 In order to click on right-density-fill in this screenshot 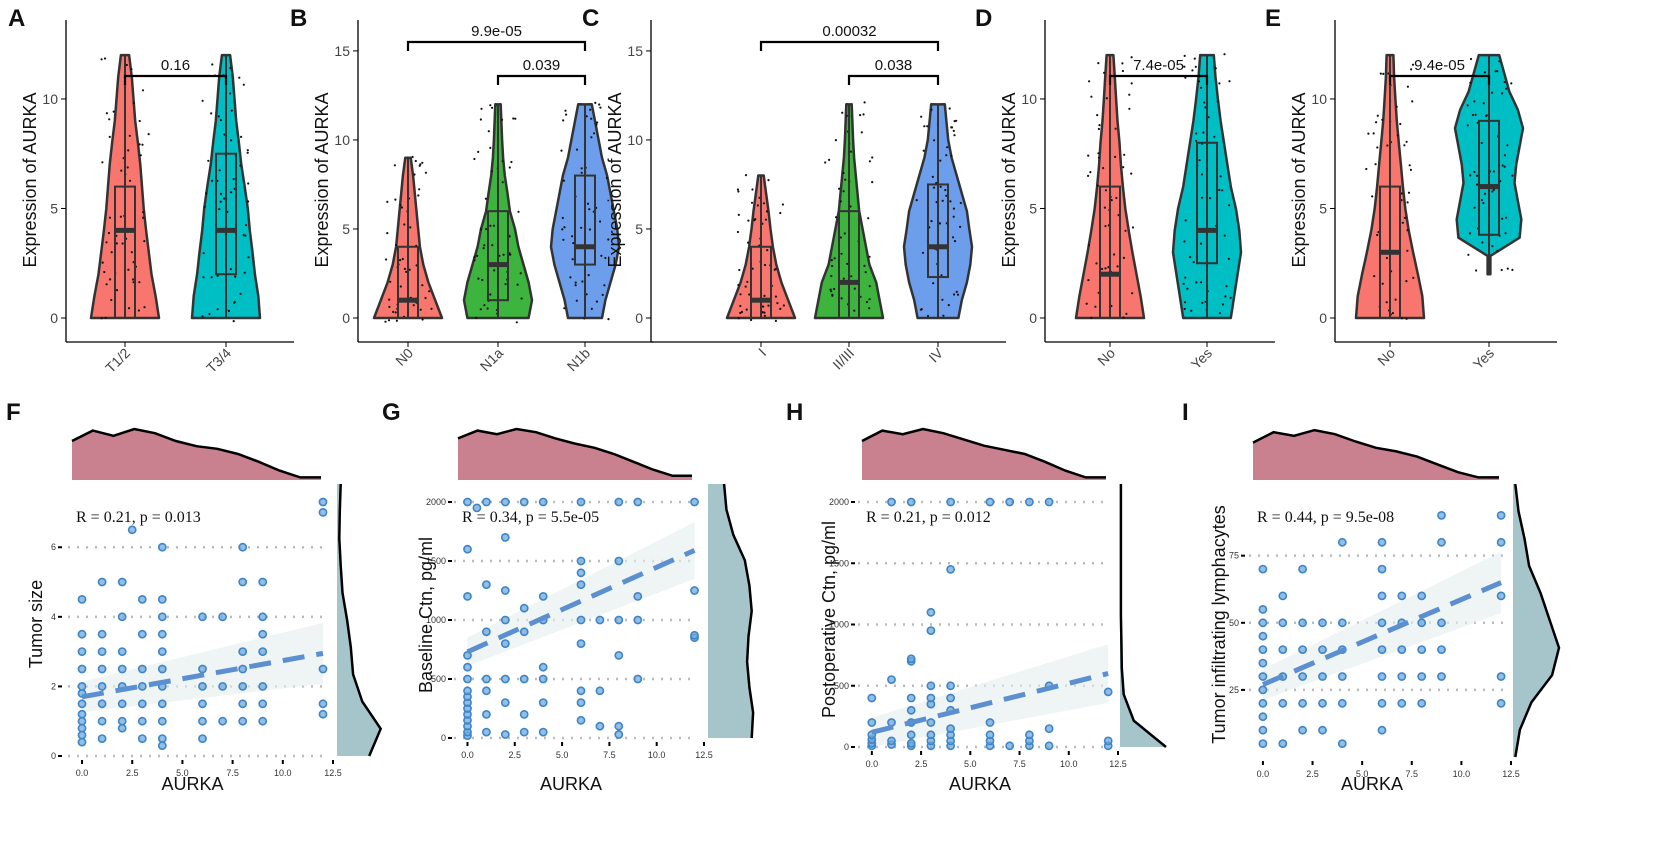, I will do `click(359, 620)`.